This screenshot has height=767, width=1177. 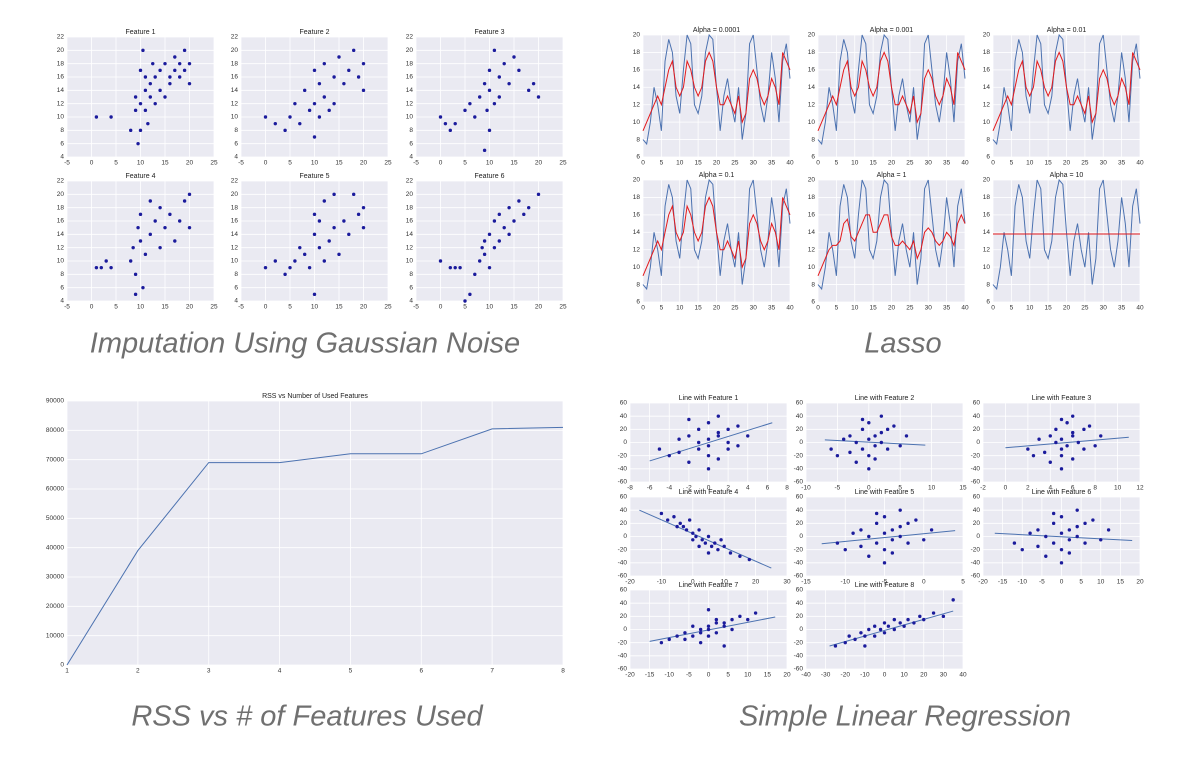 I want to click on x-tick-label: 35, so click(x=772, y=163).